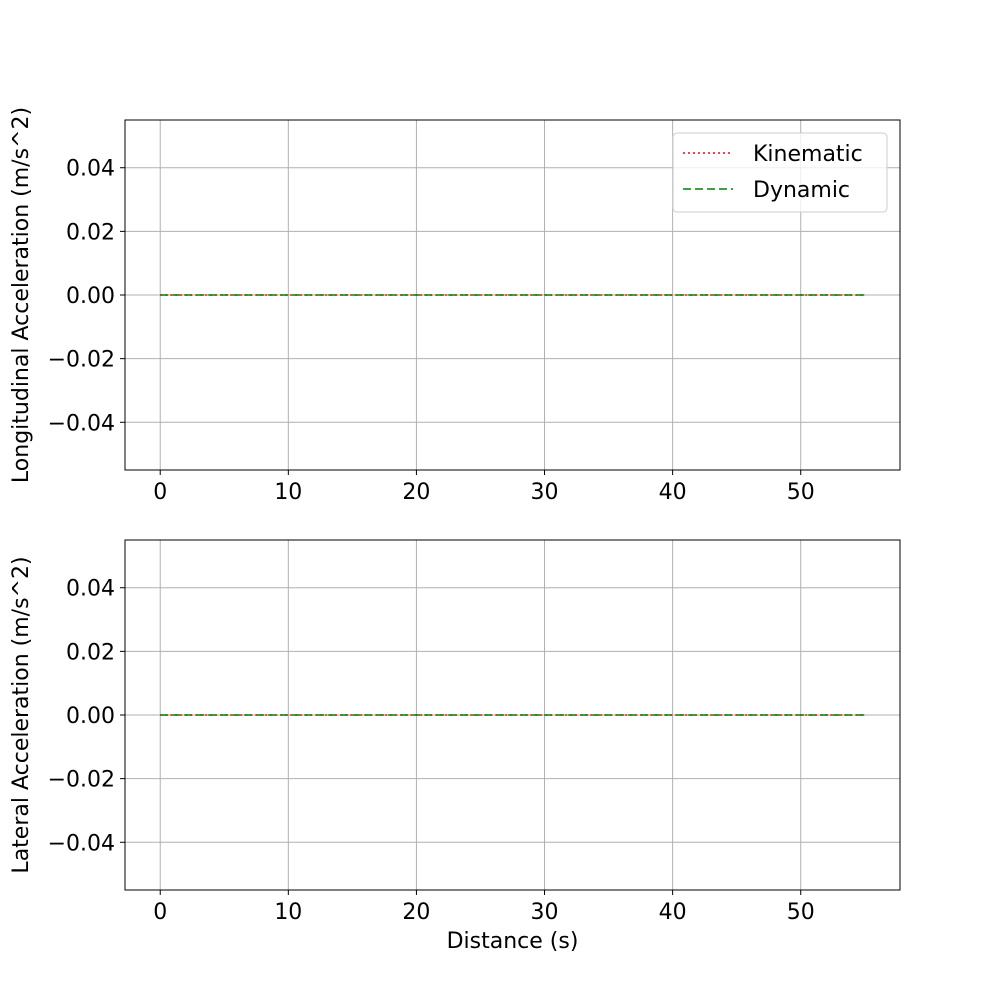 Image resolution: width=1000 pixels, height=1000 pixels. Describe the element at coordinates (801, 190) in the screenshot. I see `legend-label-dynamic: Dynamic` at that location.